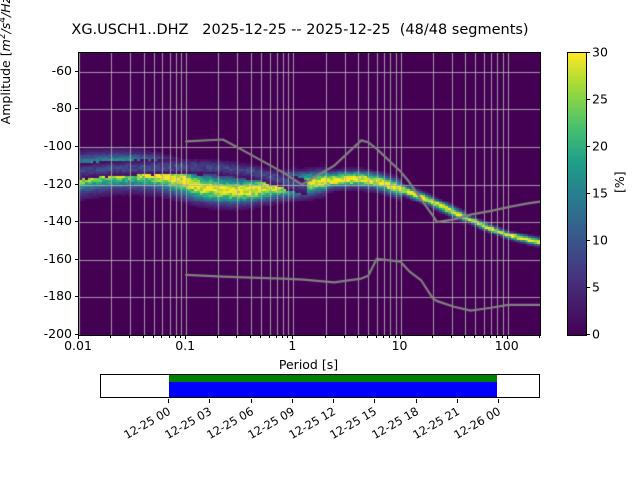 This screenshot has width=640, height=480. Describe the element at coordinates (7, 62) in the screenshot. I see `y-axis-label: Amplitude [m2/s4/Hz] [dB]` at that location.